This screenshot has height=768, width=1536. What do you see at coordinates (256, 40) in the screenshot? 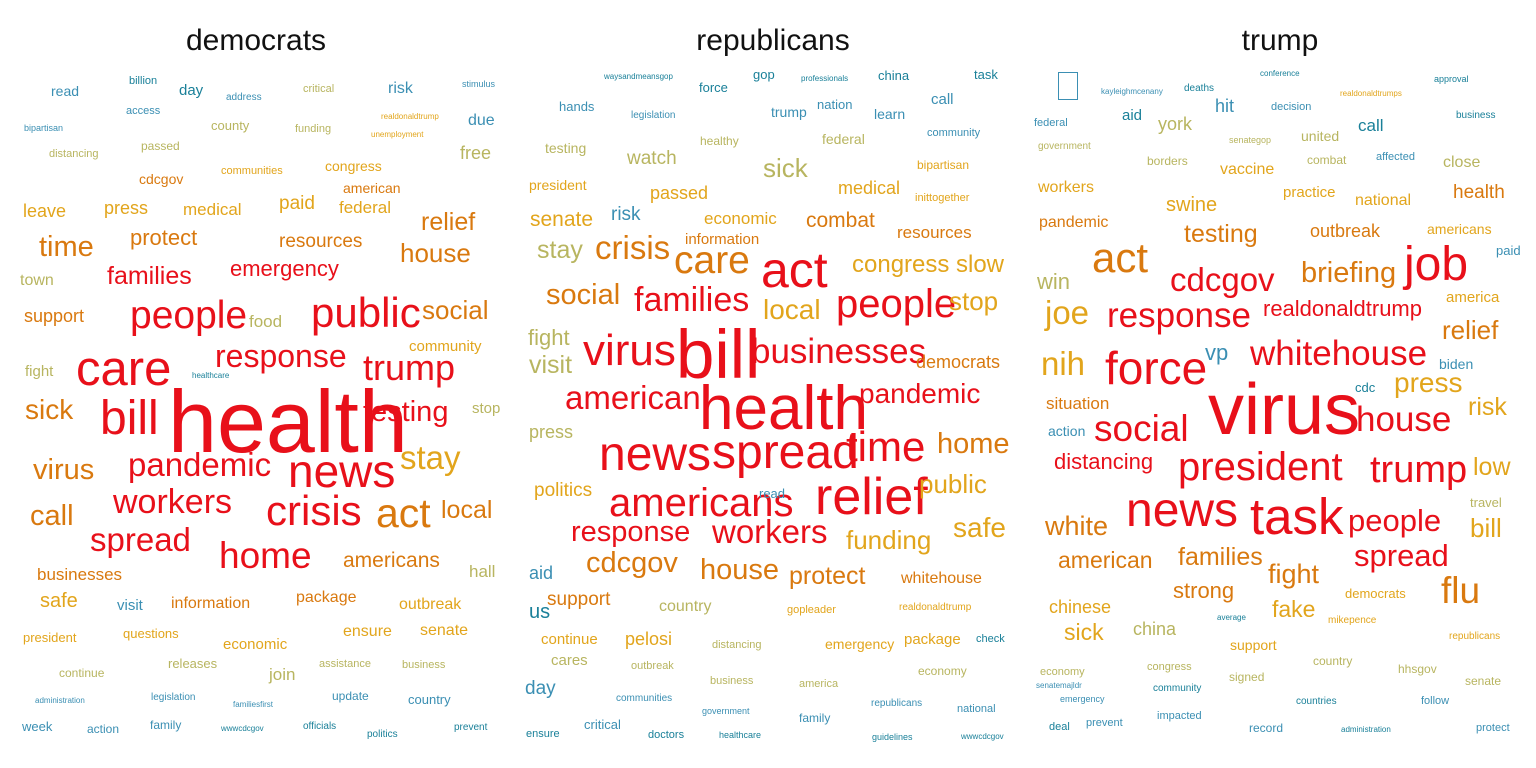
I see `chart-title: democrats` at bounding box center [256, 40].